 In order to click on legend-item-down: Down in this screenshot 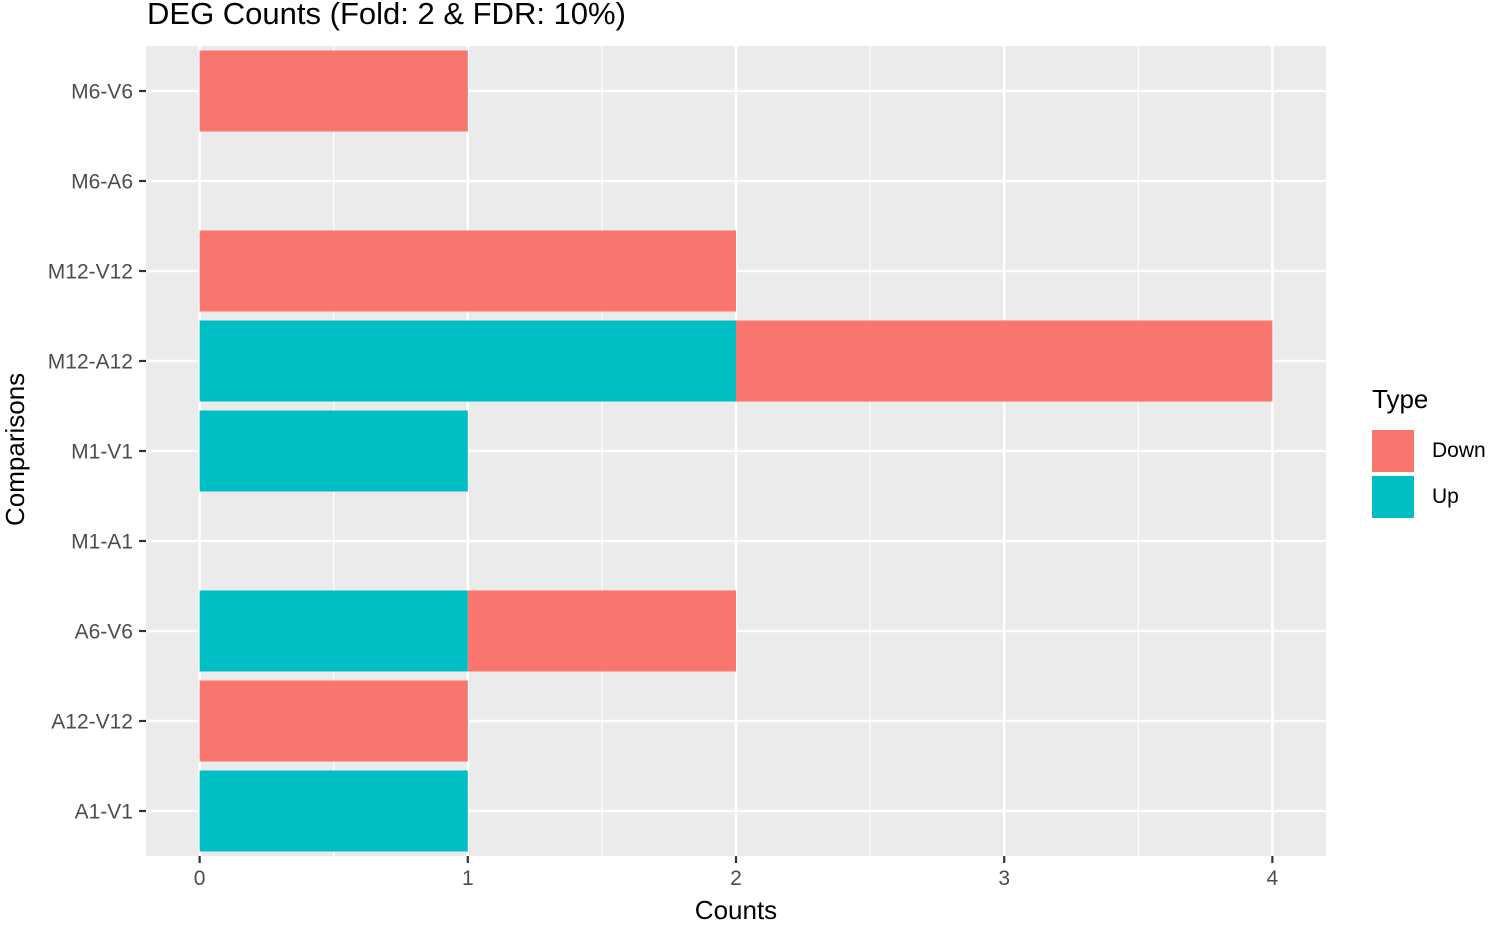, I will do `click(1429, 451)`.